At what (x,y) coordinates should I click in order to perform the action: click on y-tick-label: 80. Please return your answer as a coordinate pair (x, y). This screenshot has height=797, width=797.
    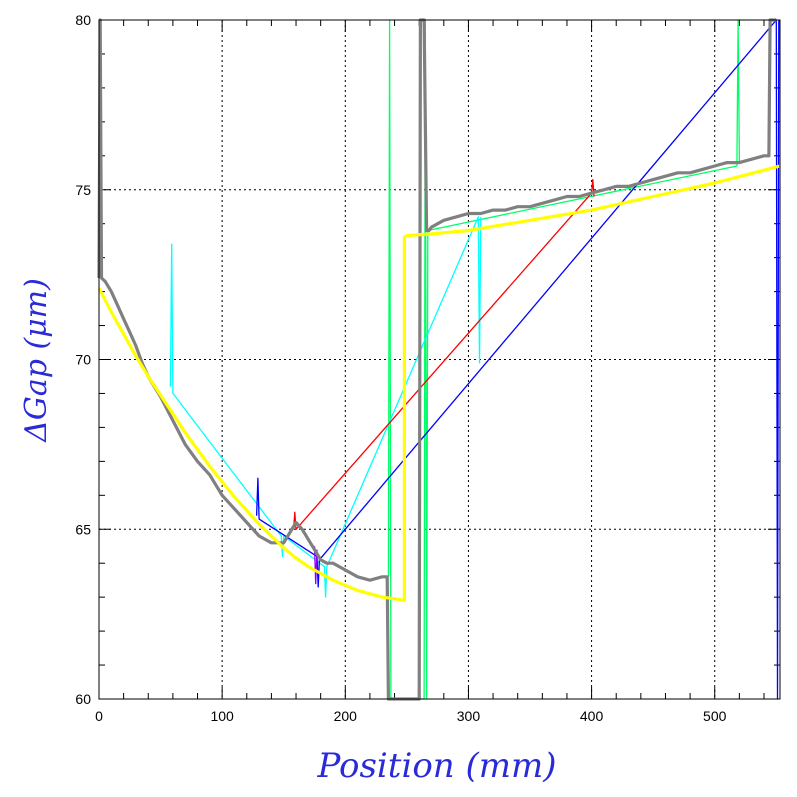
    Looking at the image, I should click on (83, 20).